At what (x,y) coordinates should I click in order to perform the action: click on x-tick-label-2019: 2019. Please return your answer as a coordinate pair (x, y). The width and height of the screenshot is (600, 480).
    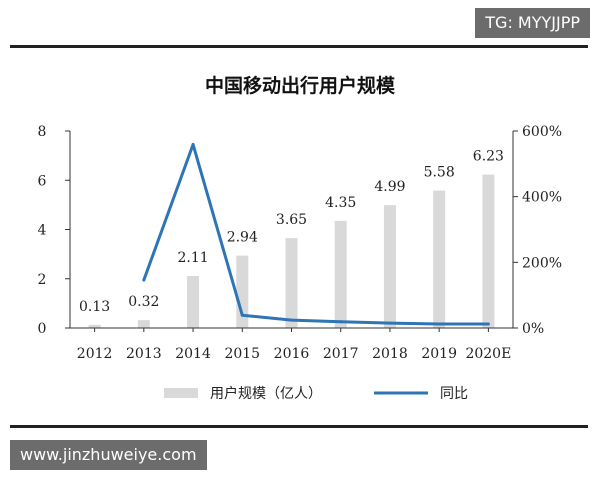
    Looking at the image, I should click on (439, 354).